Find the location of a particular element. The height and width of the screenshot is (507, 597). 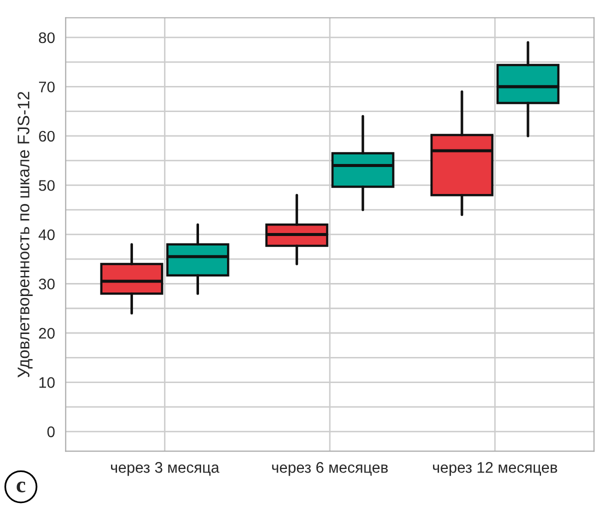

y-tick-label: 70 is located at coordinates (47, 87).